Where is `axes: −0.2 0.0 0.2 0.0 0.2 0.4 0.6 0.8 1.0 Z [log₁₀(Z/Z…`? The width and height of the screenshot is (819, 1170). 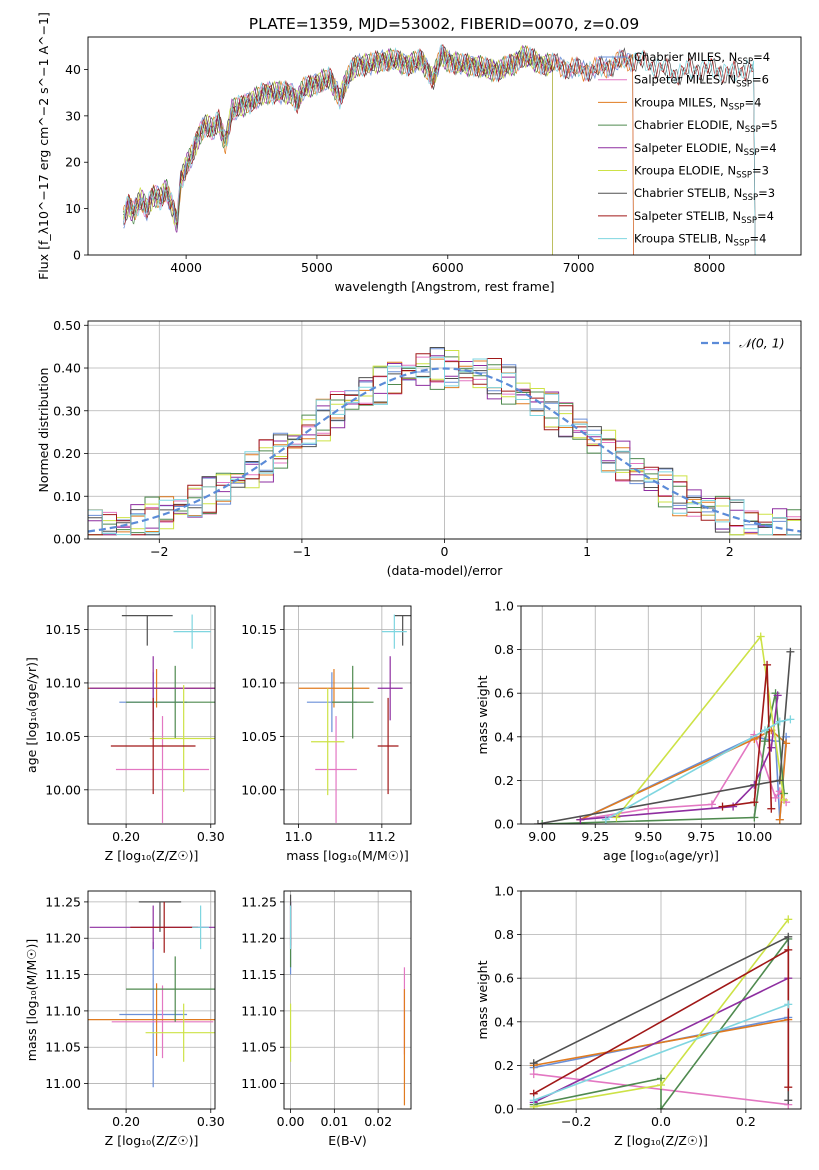
axes: −0.2 0.0 0.2 0.0 0.2 0.4 0.6 0.8 1.0 Z [log₁₀(Z/Z… is located at coordinates (638, 1016).